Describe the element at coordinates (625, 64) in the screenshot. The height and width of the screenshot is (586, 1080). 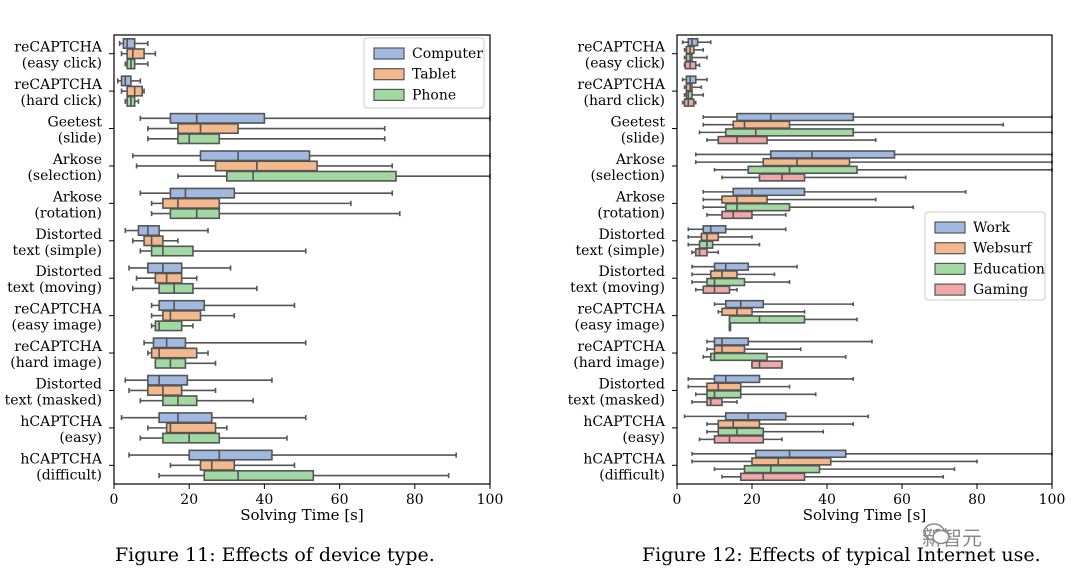
I see `category-label-line-2: (easy click)` at that location.